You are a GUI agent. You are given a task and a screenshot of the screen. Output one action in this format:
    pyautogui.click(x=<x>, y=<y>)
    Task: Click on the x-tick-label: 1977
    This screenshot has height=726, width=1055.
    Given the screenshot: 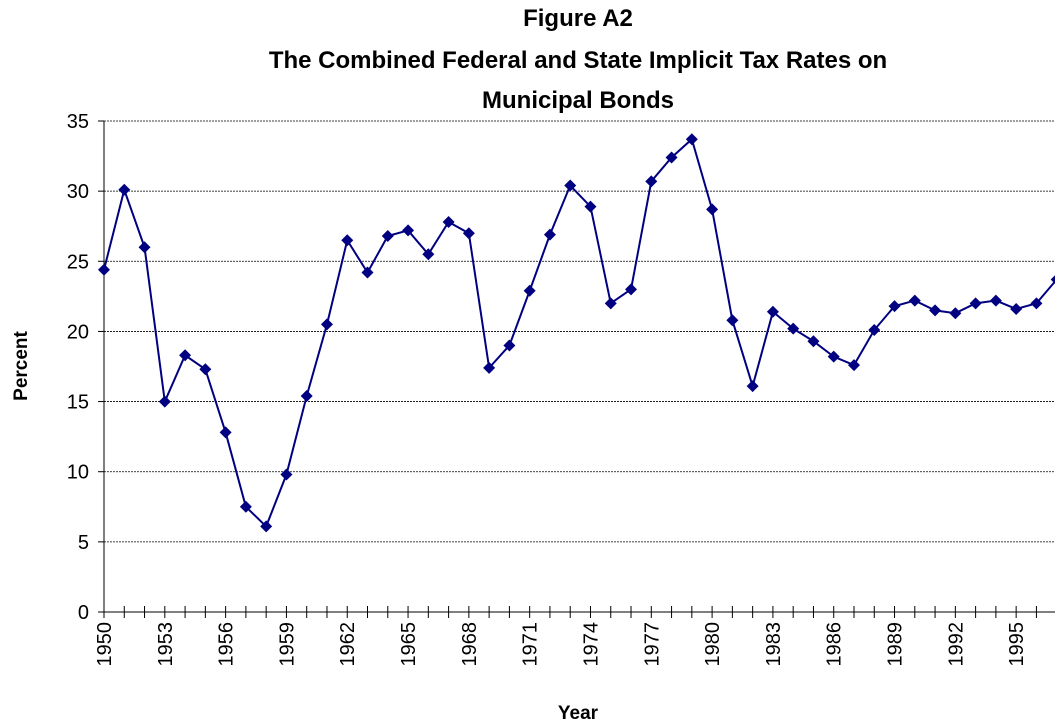 What is the action you would take?
    pyautogui.click(x=652, y=644)
    